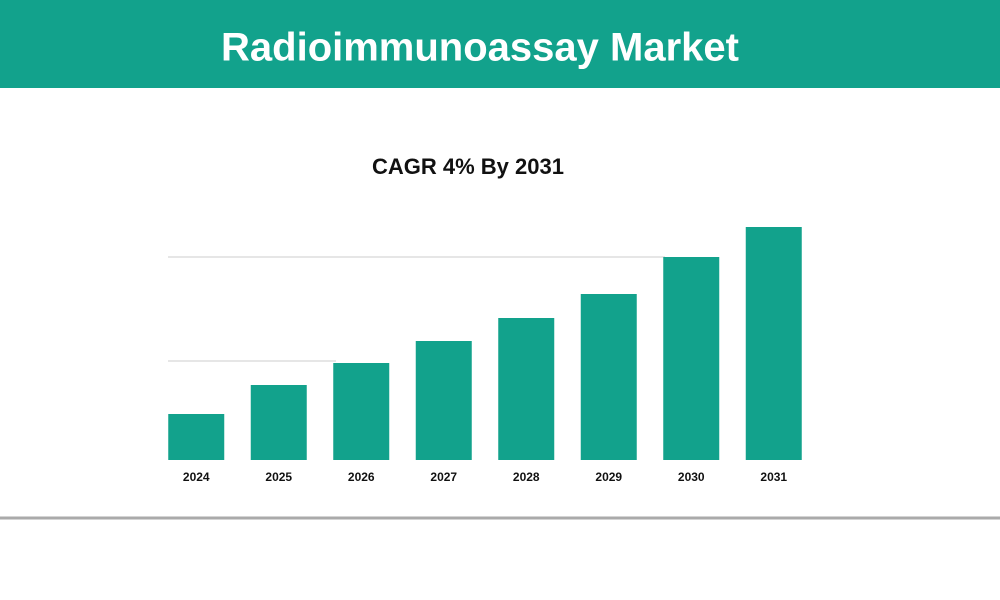  Describe the element at coordinates (773, 477) in the screenshot. I see `x-tick-label: 2031` at that location.